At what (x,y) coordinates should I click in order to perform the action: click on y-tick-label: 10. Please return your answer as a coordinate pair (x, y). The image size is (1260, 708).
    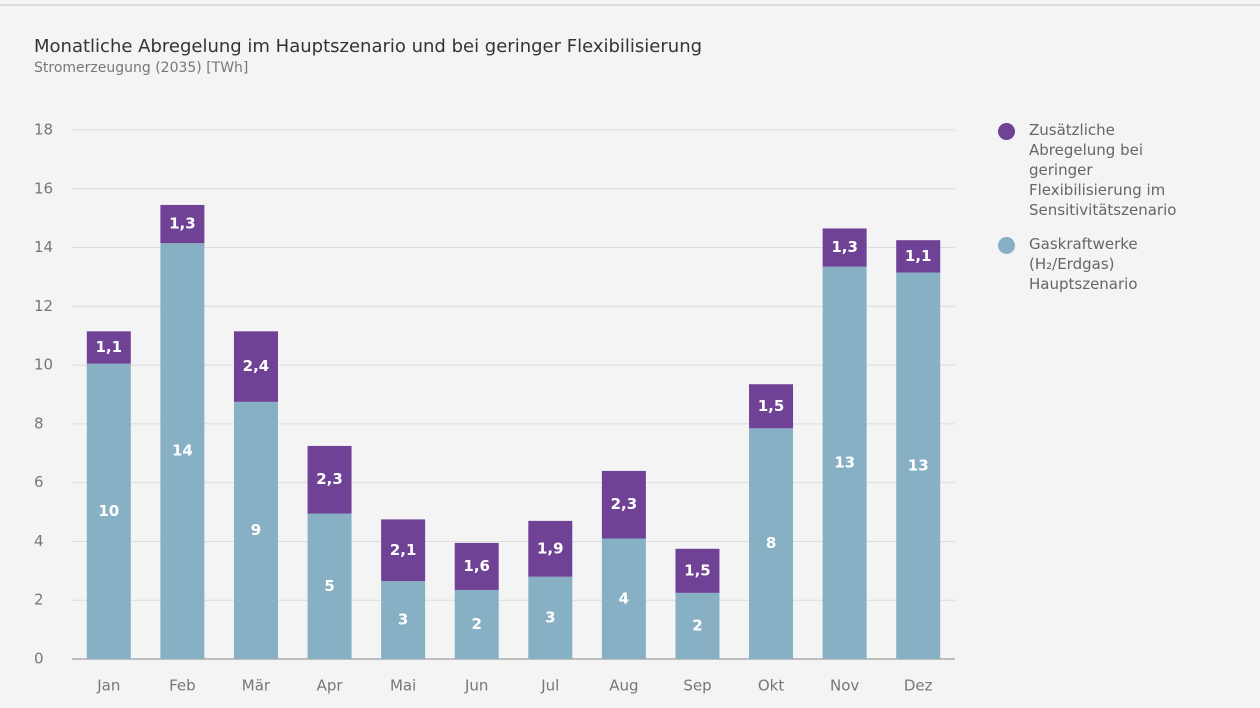
    Looking at the image, I should click on (43, 365).